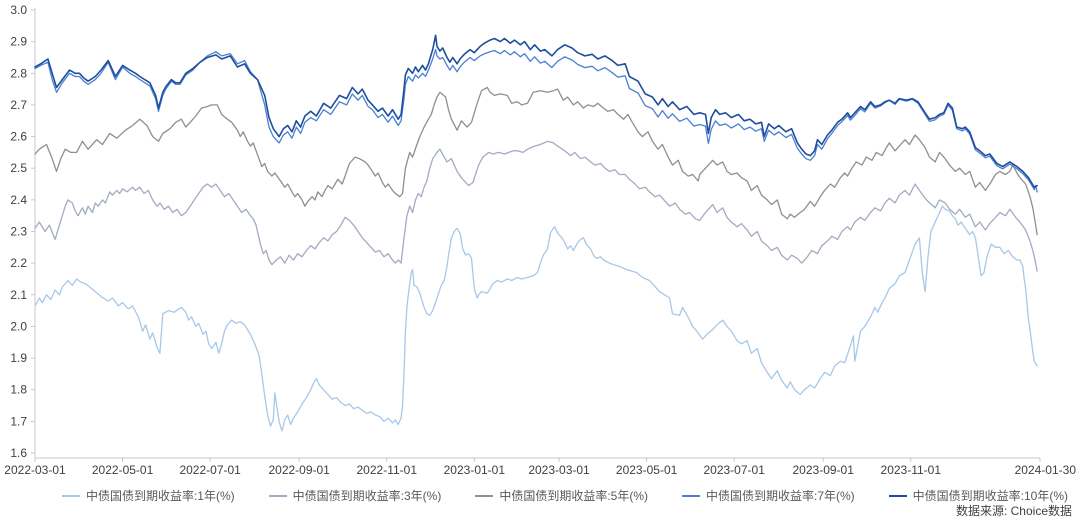  I want to click on y-axis-tick-label: 3.0, so click(18, 10).